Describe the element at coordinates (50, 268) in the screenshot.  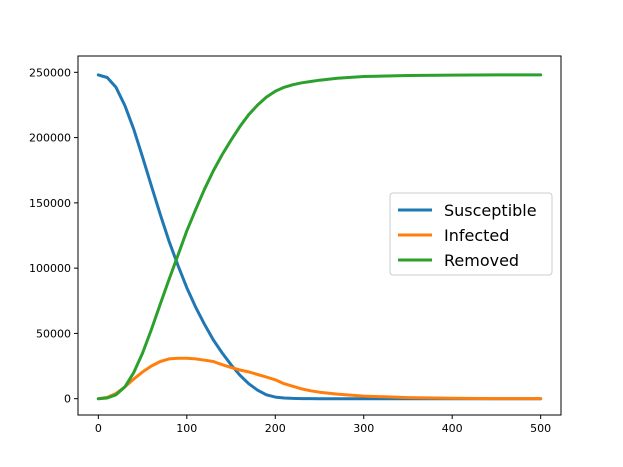
I see `y-tick-label: 100000` at that location.